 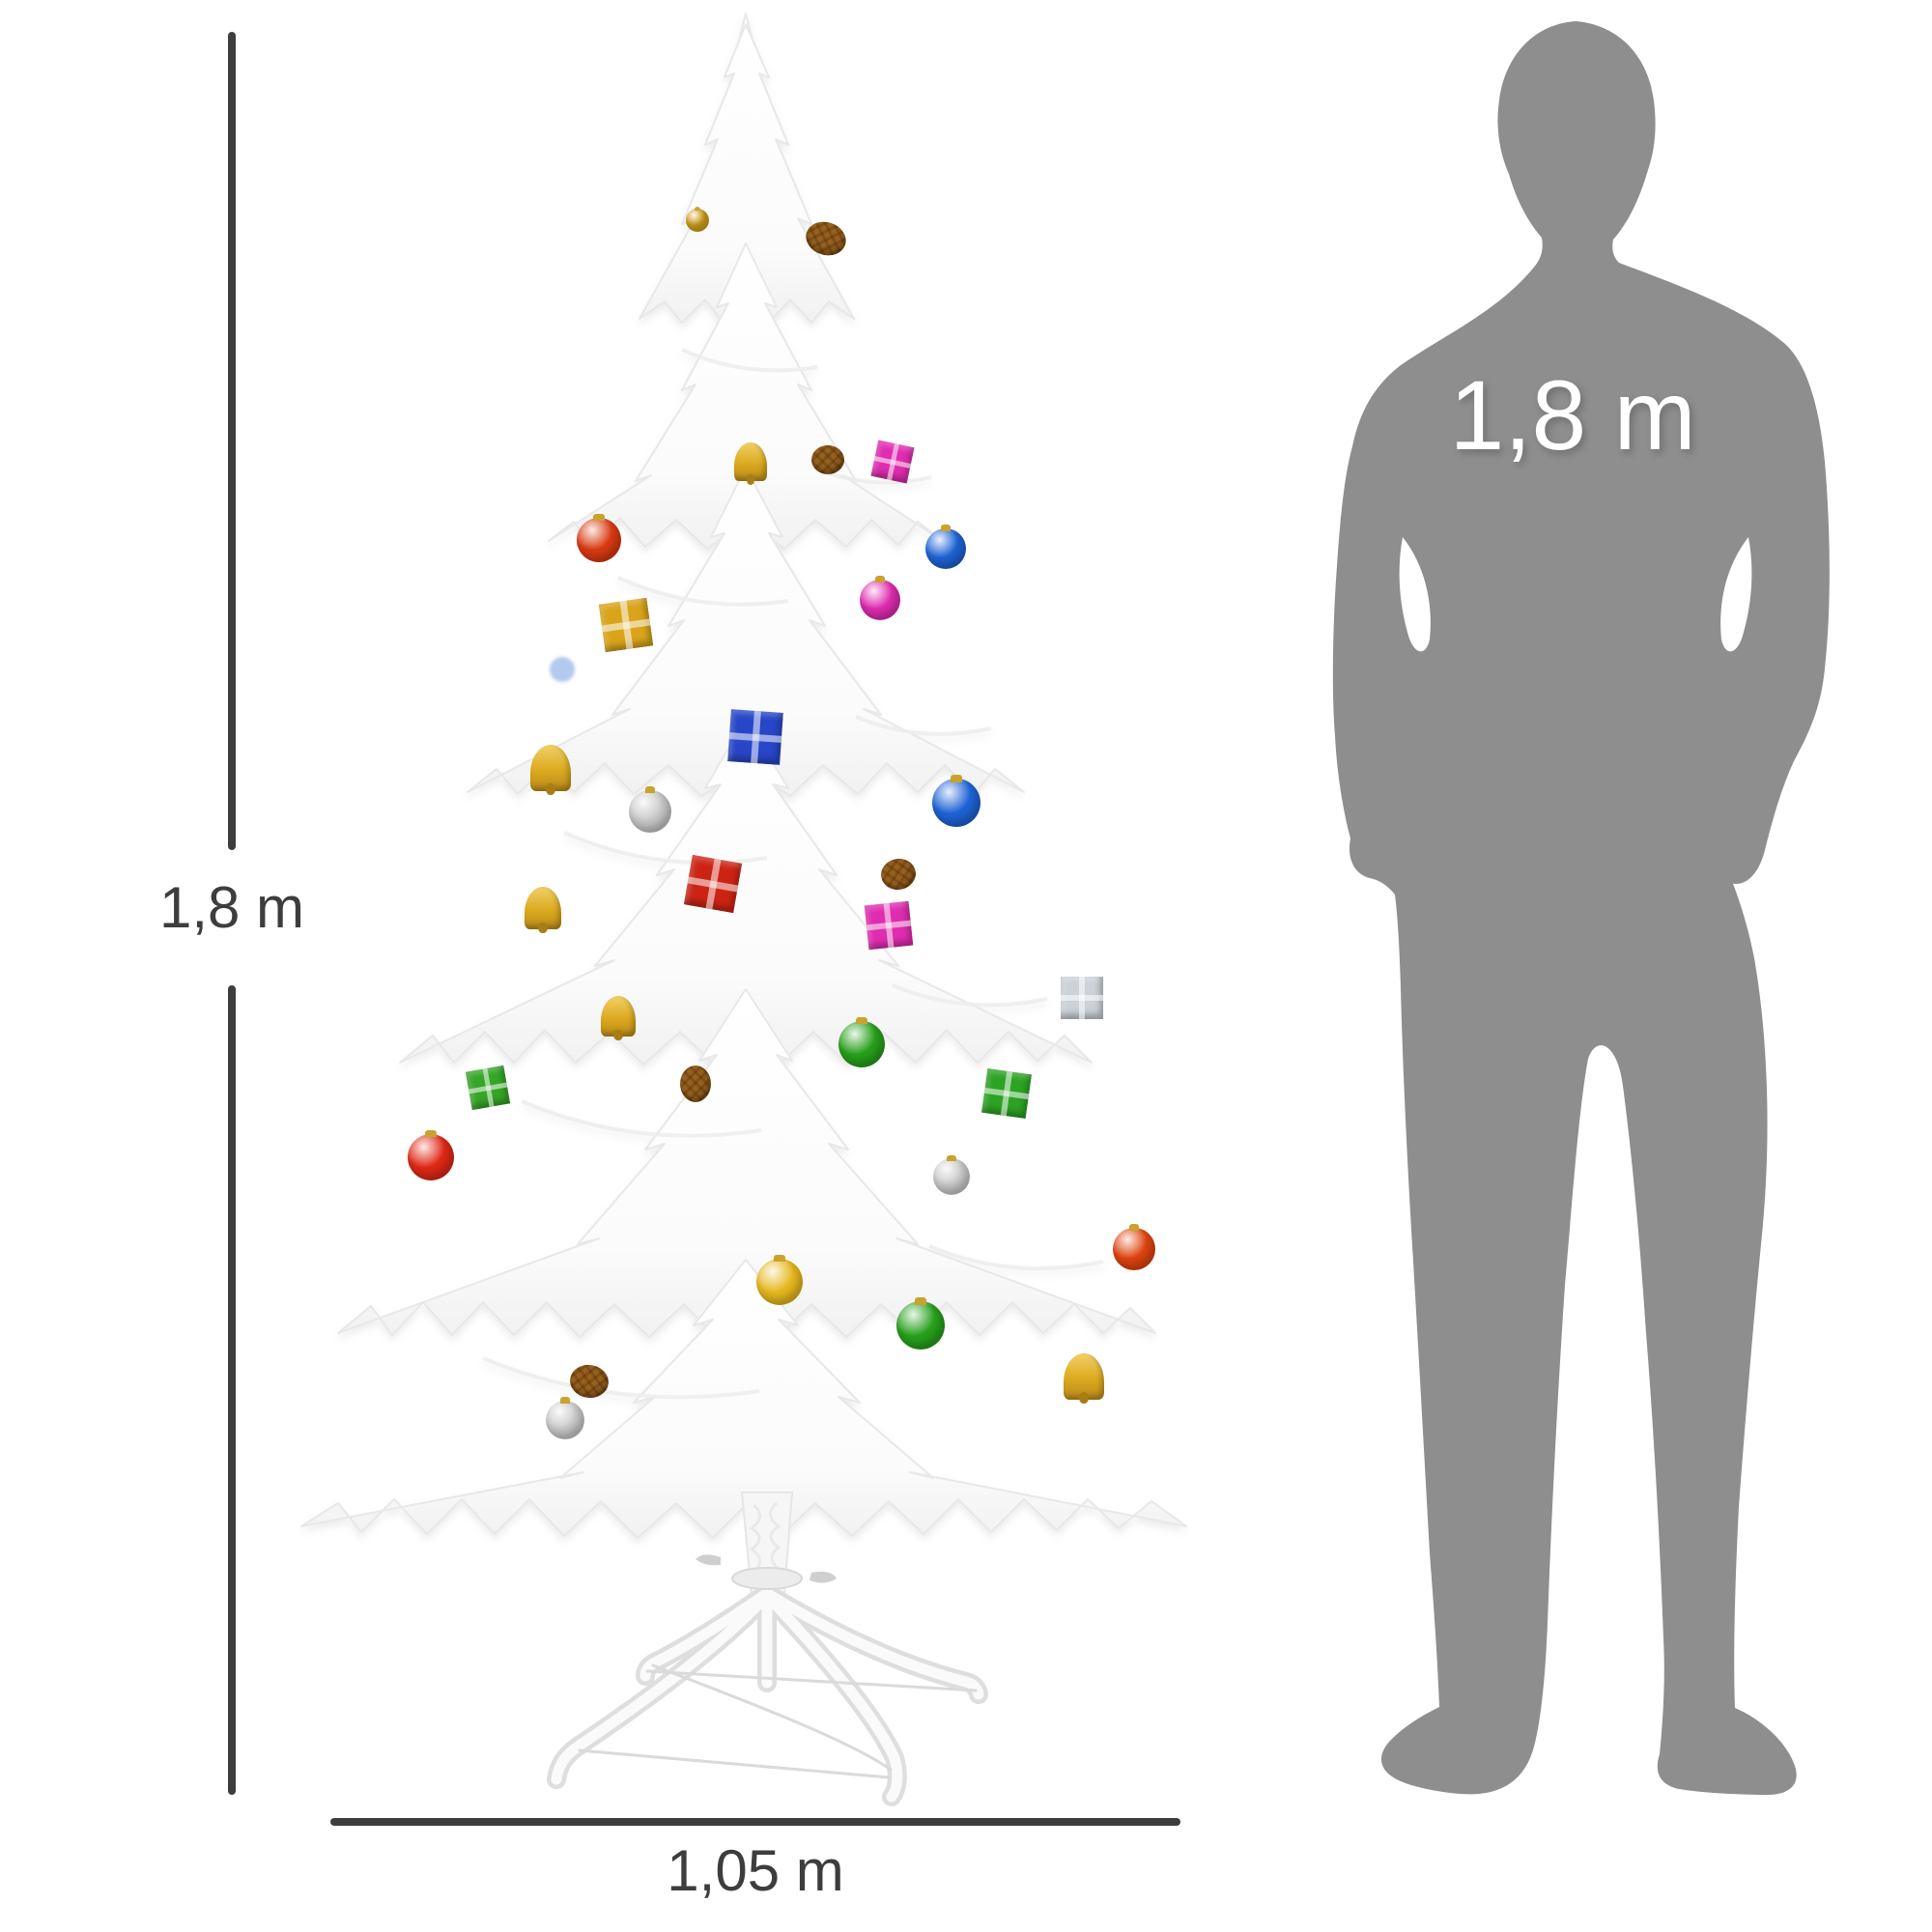 What do you see at coordinates (755, 1870) in the screenshot?
I see `width-dimension-label: 1,05 m` at bounding box center [755, 1870].